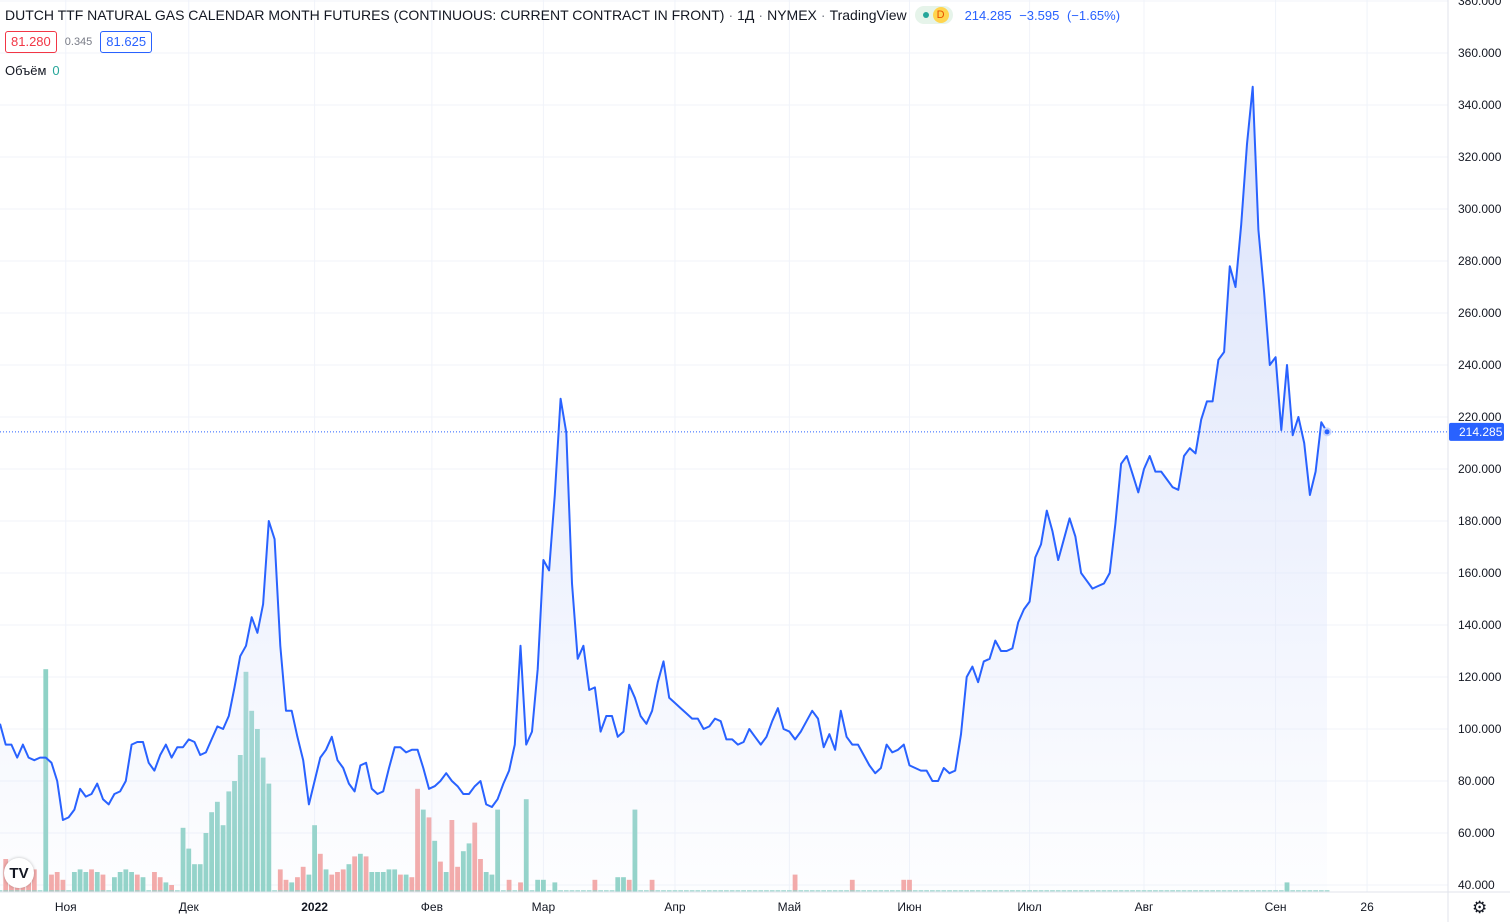 Image resolution: width=1510 pixels, height=923 pixels. Describe the element at coordinates (940, 15) in the screenshot. I see `delayed-badge: D` at that location.